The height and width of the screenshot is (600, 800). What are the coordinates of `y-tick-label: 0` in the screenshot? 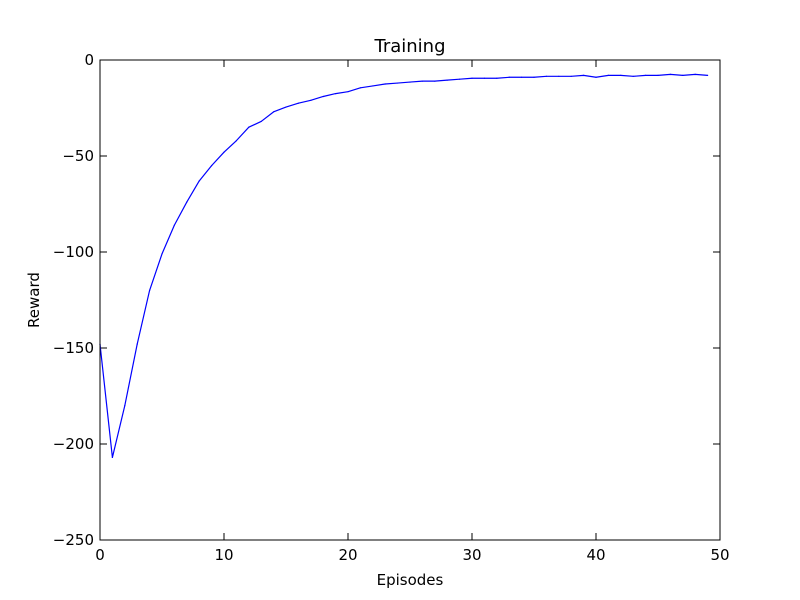 It's located at (89, 60).